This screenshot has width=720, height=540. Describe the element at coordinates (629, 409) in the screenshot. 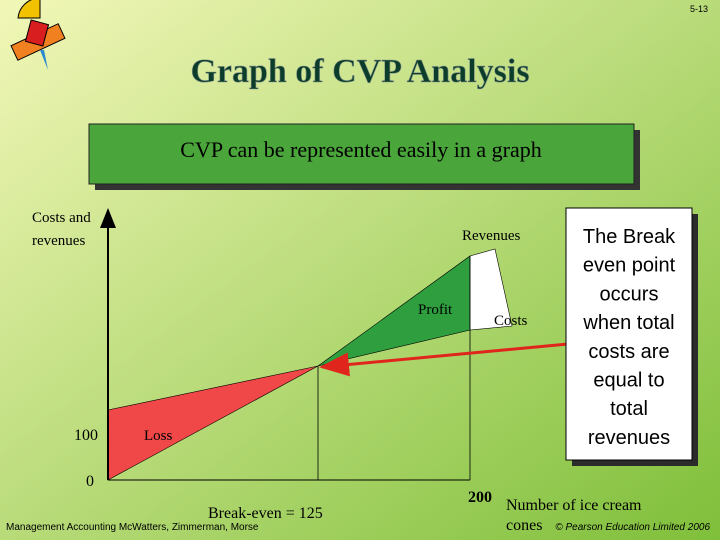

I see `callout-line: total` at that location.